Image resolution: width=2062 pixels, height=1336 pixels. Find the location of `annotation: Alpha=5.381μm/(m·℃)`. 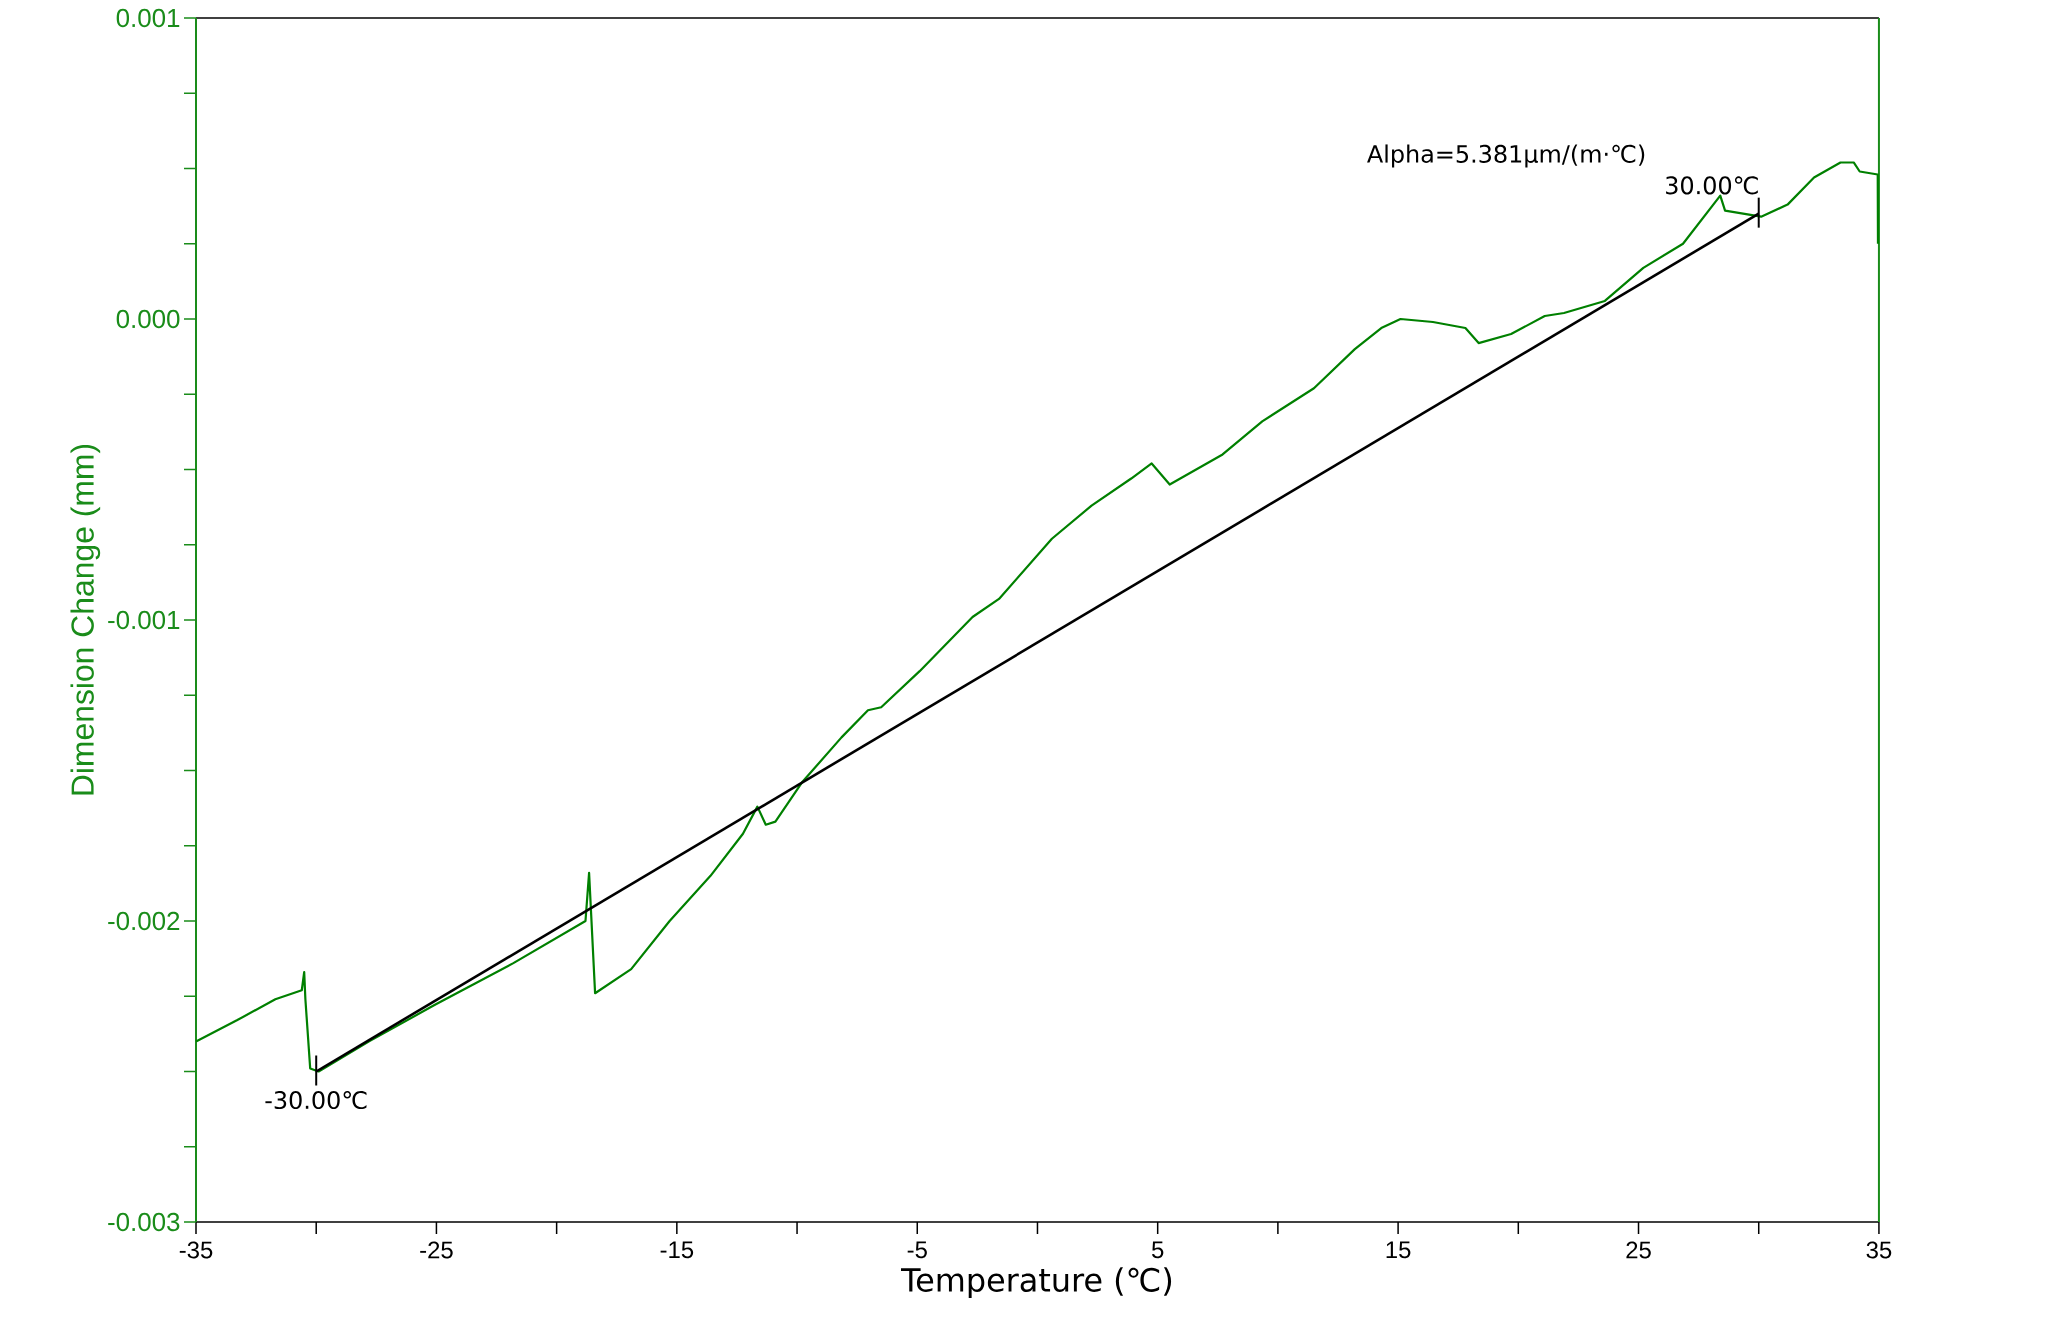

annotation: Alpha=5.381μm/(m·℃) is located at coordinates (1506, 156).